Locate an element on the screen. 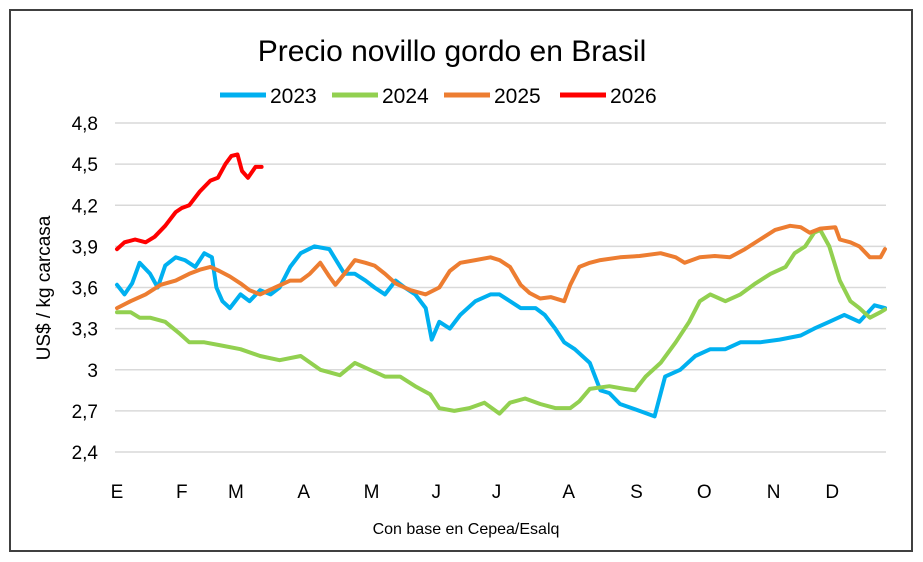 The width and height of the screenshot is (923, 562). series-line-2026 is located at coordinates (189, 202).